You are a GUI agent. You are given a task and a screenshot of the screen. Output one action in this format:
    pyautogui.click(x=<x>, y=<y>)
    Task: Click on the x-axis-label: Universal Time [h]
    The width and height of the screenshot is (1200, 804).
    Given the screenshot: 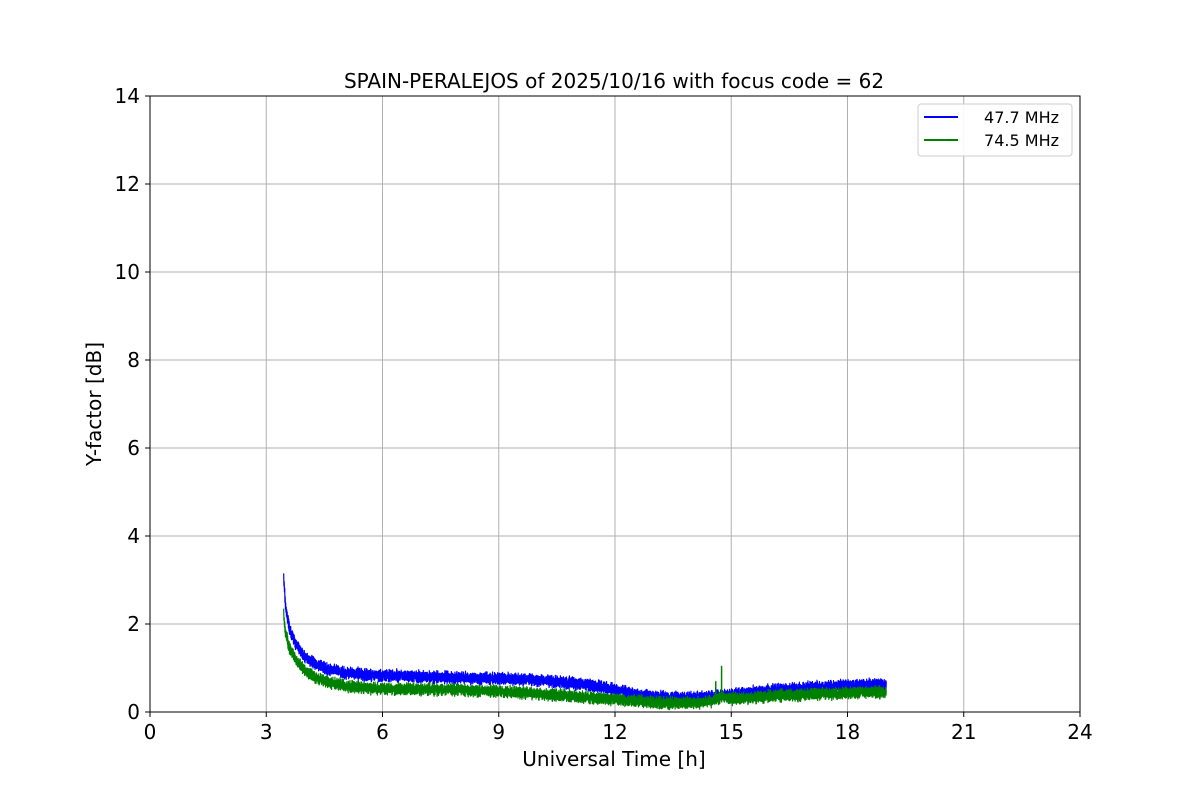 What is the action you would take?
    pyautogui.click(x=613, y=759)
    